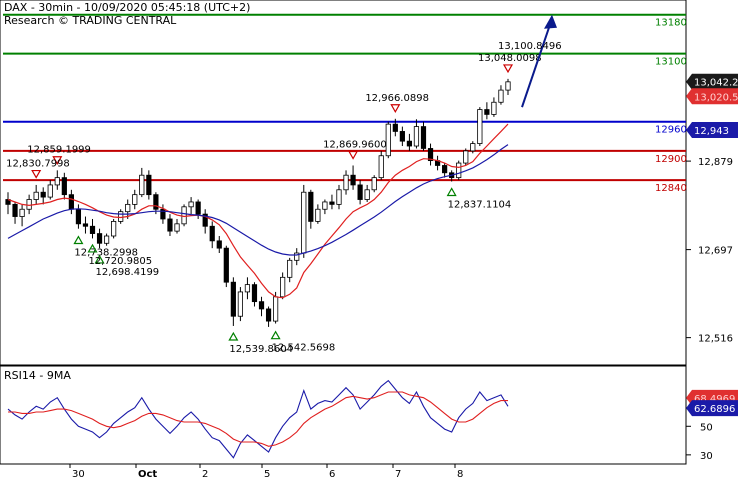  What do you see at coordinates (671, 188) in the screenshot?
I see `level-label-12840: 12840` at bounding box center [671, 188].